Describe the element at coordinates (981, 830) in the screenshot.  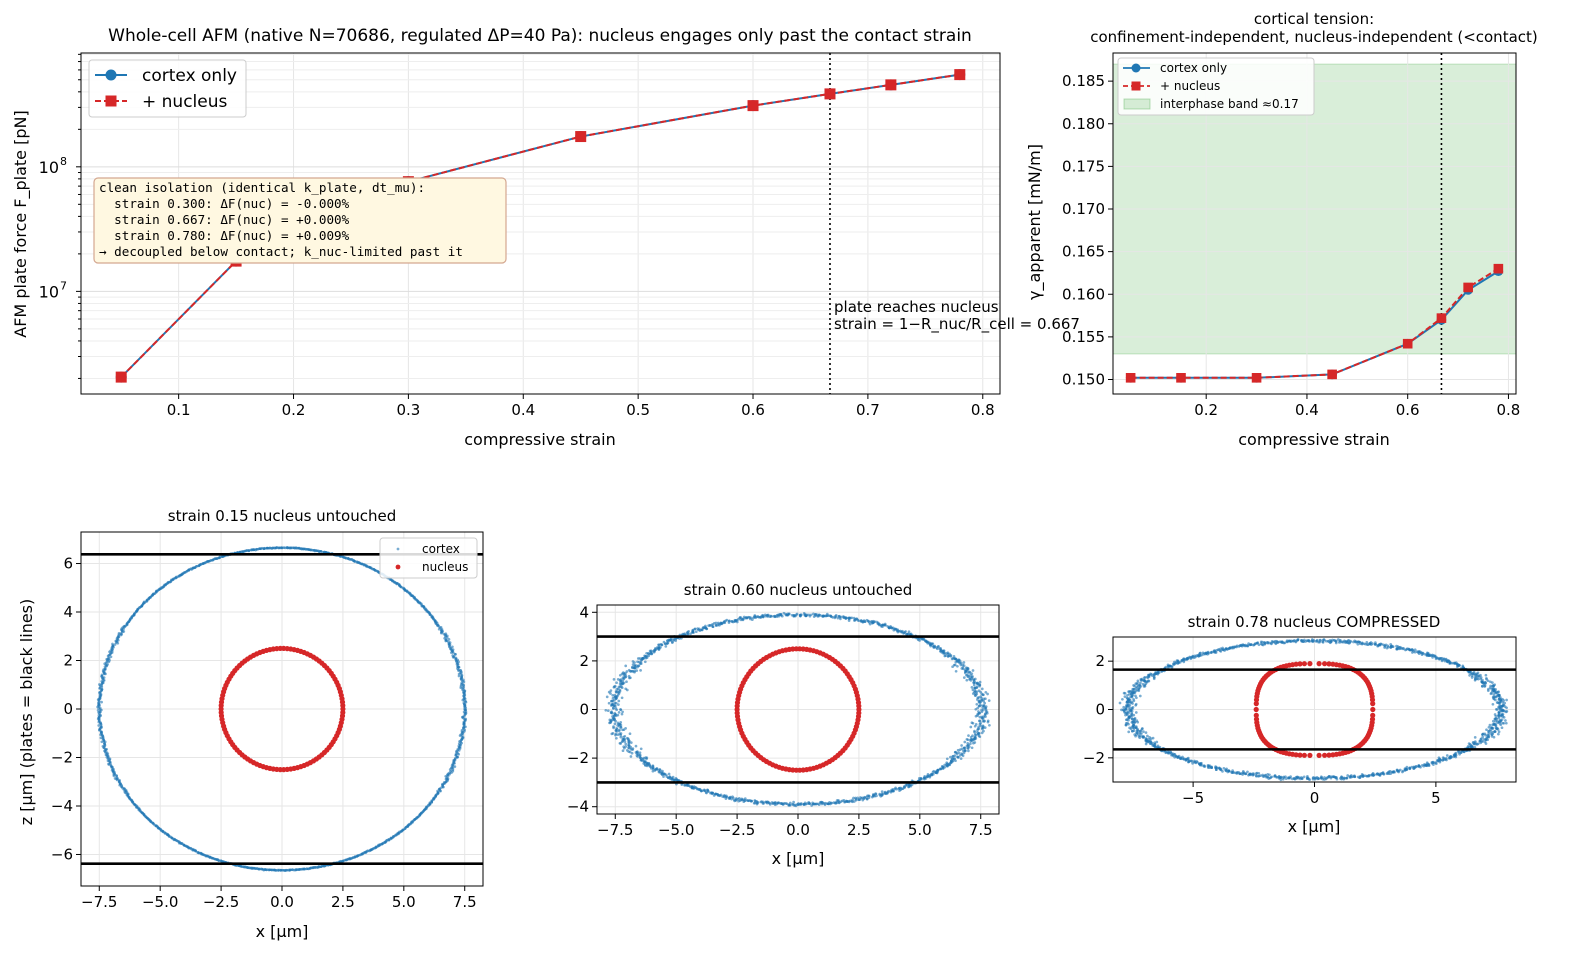
I see `shape-060-xtick-label: 7.5` at that location.